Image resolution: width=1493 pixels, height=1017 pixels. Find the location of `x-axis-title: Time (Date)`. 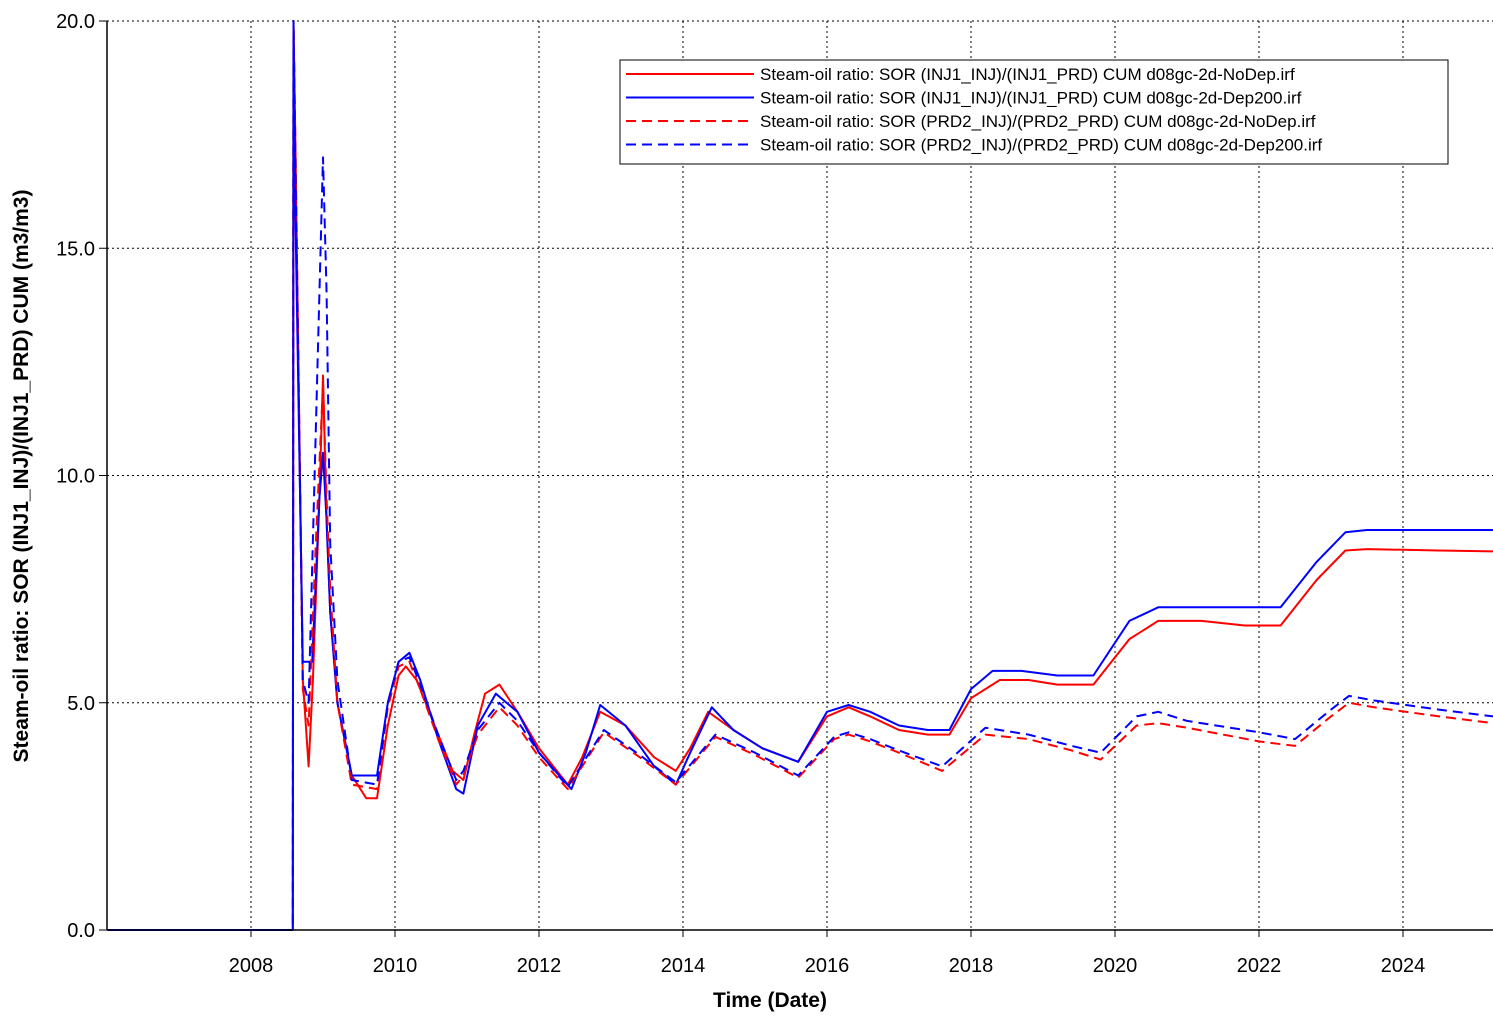

x-axis-title: Time (Date) is located at coordinates (770, 1000).